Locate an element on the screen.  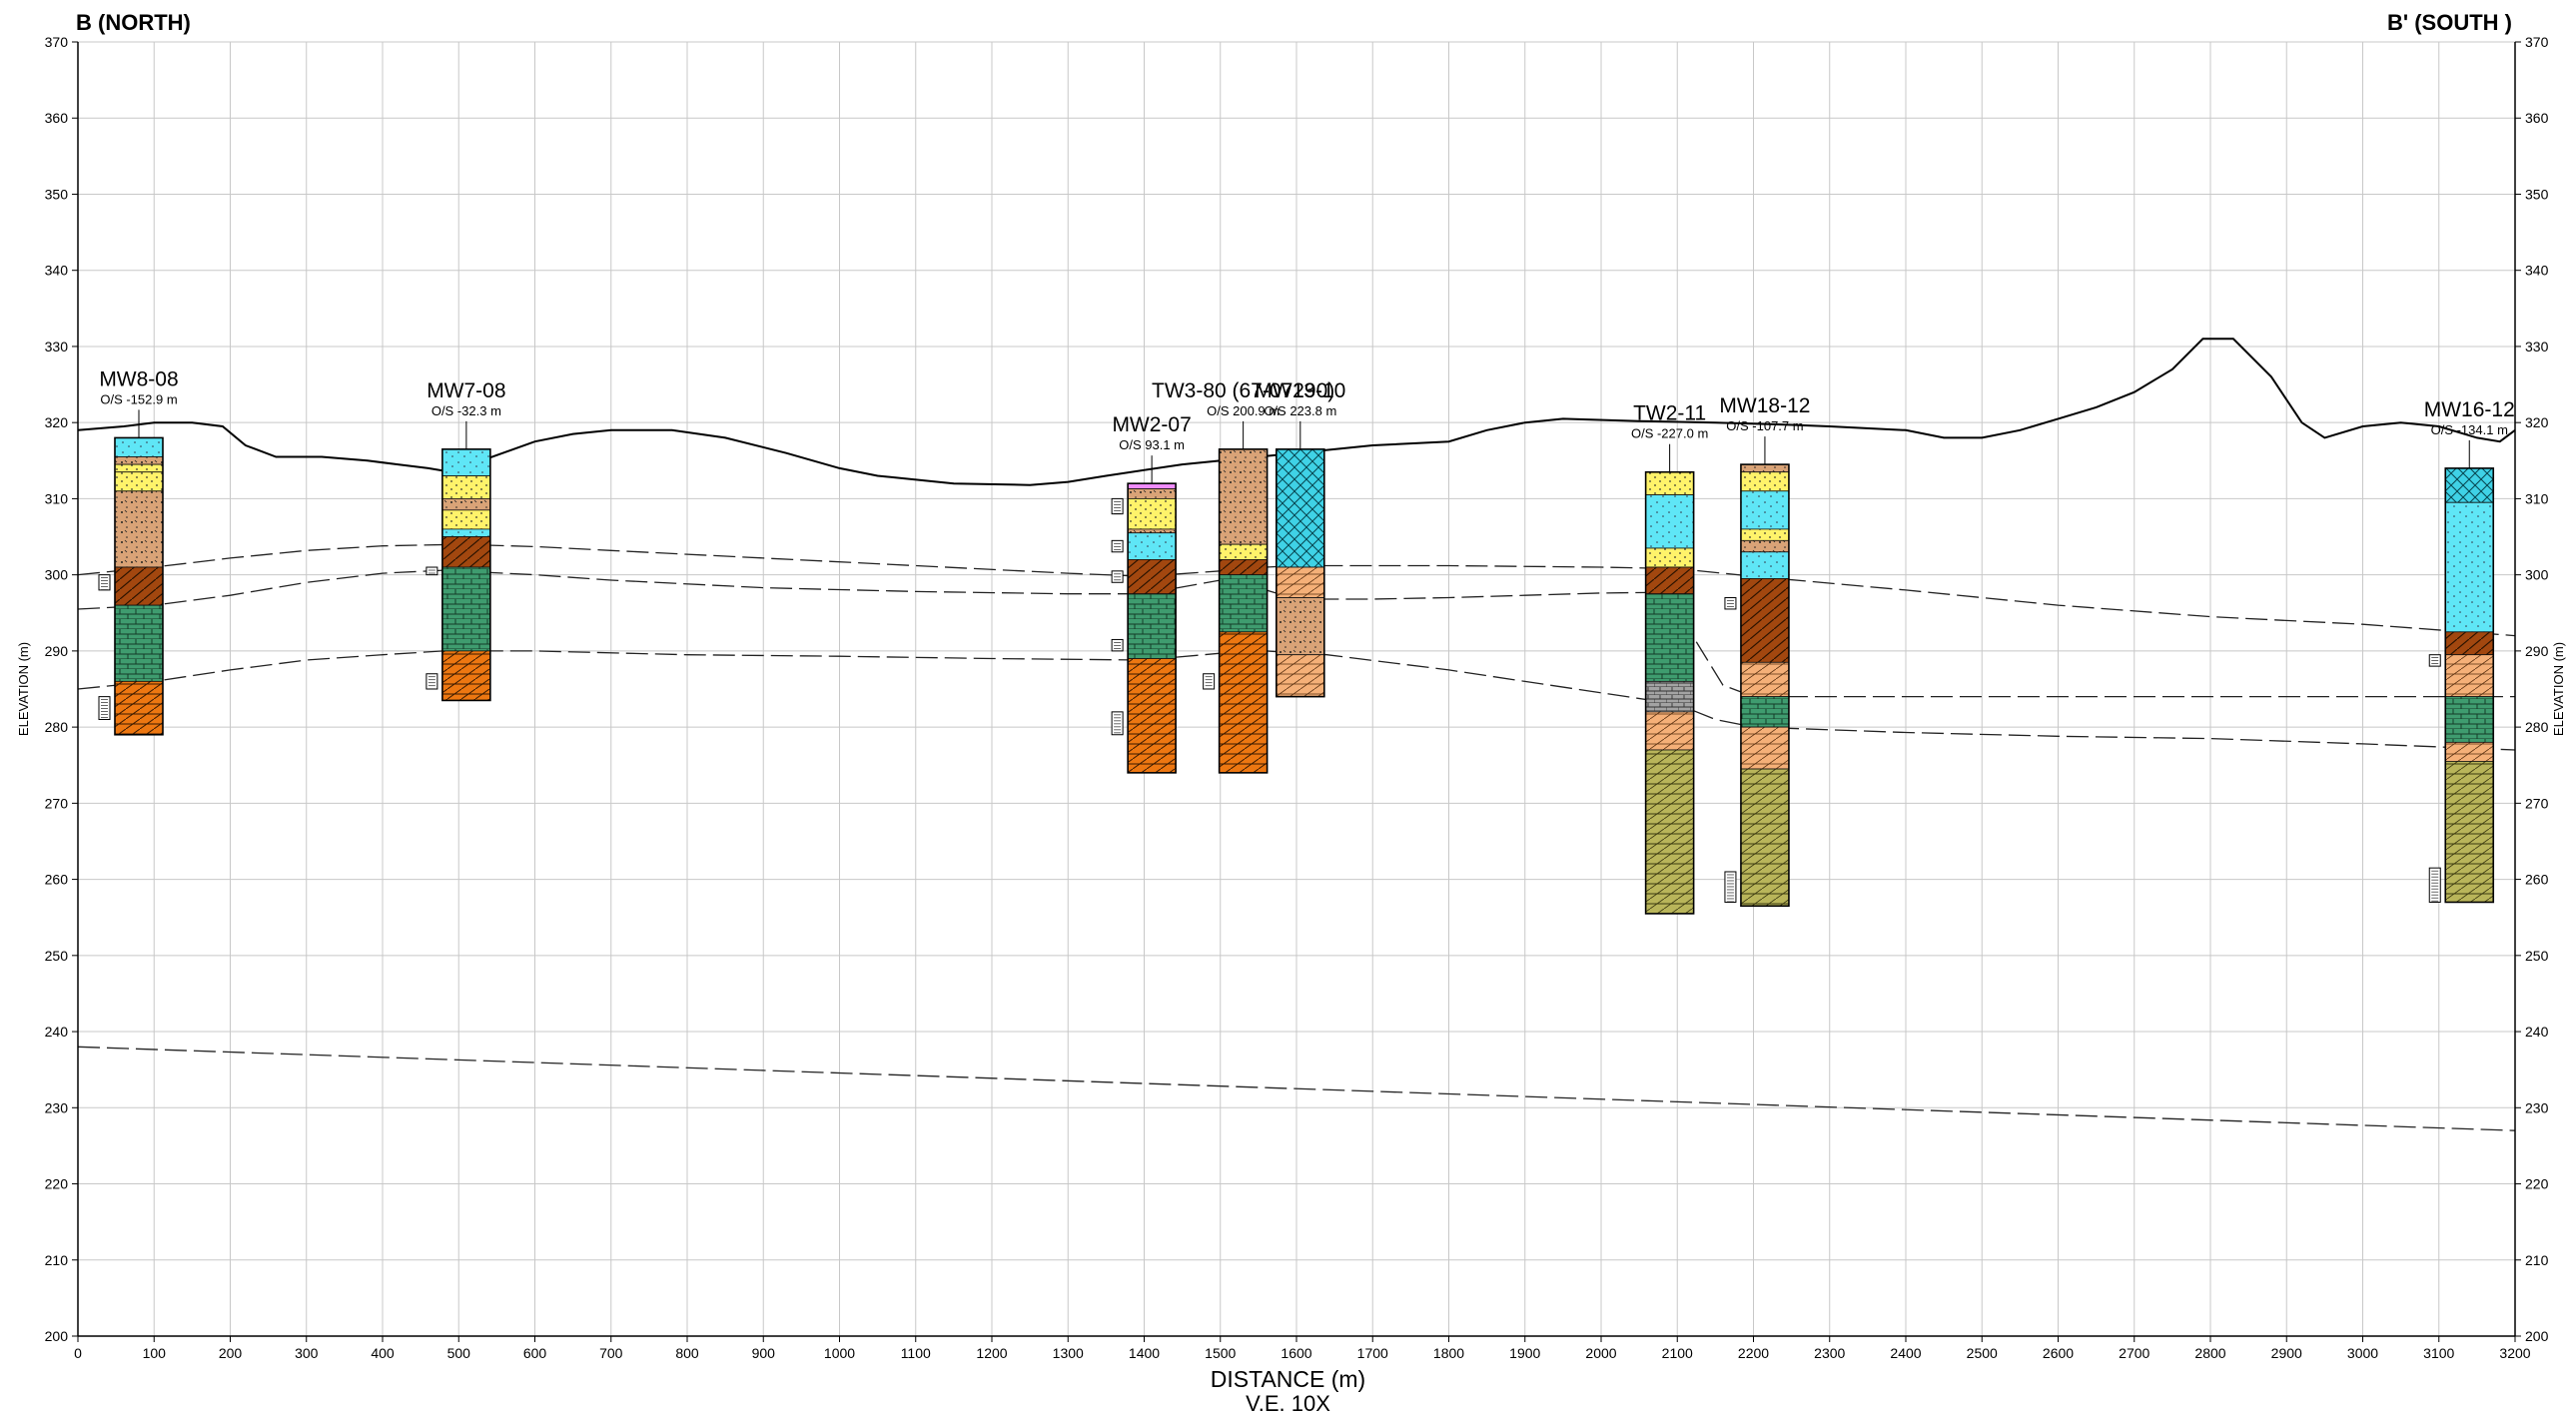
x-tick-label: 1300 is located at coordinates (1069, 1353).